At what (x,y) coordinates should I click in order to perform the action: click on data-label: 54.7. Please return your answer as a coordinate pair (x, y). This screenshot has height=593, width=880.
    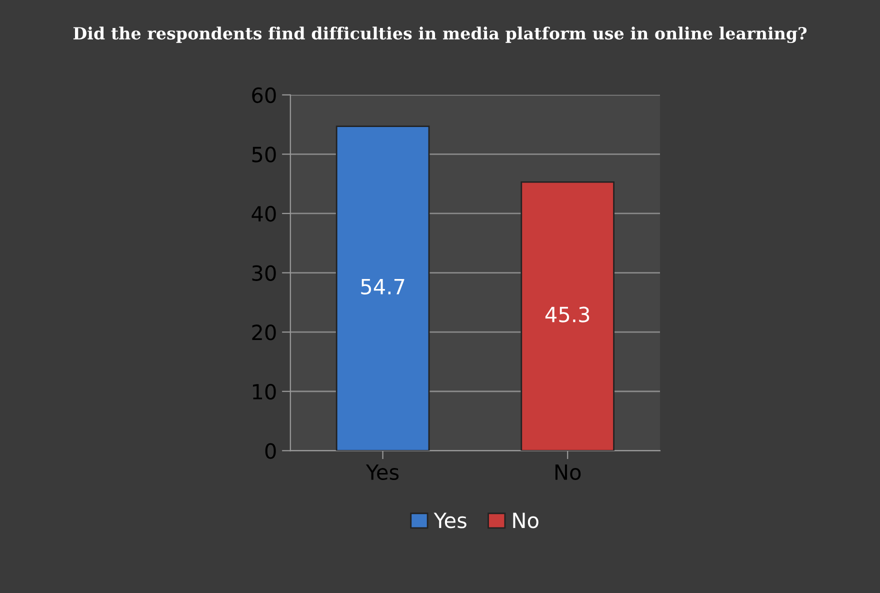
    Looking at the image, I should click on (382, 287).